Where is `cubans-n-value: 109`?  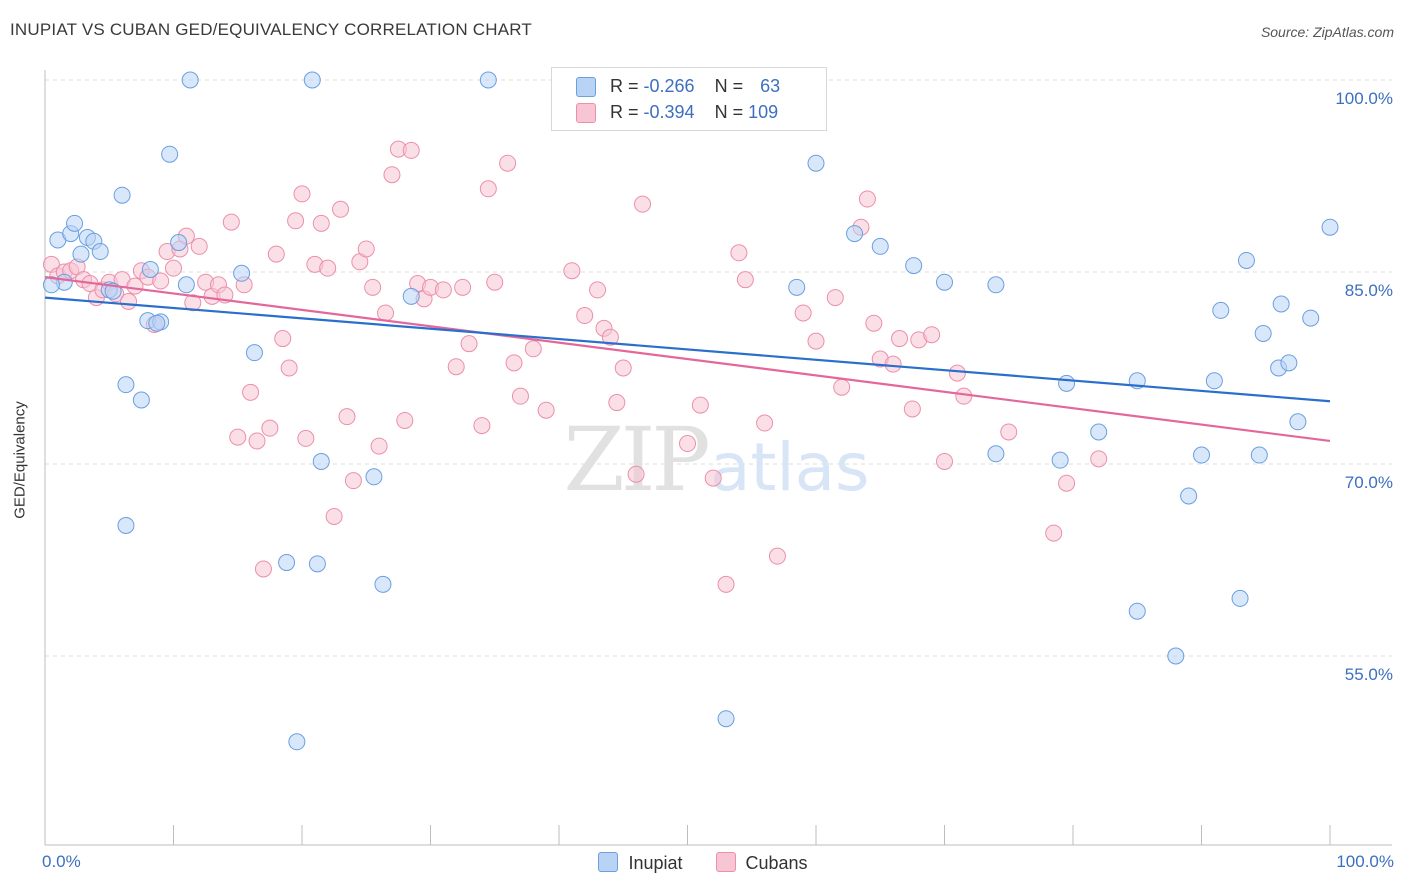 cubans-n-value: 109 is located at coordinates (763, 112).